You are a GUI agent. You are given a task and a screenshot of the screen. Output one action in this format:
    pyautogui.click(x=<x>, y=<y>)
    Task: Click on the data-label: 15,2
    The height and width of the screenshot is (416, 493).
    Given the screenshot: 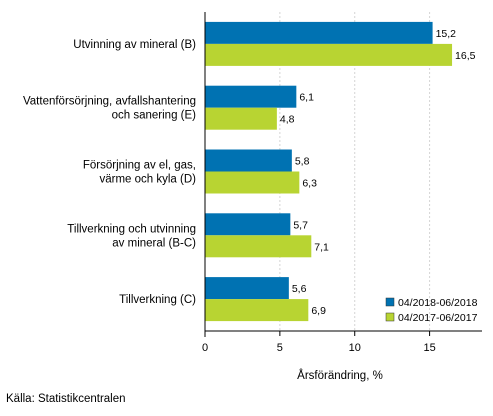 What is the action you would take?
    pyautogui.click(x=446, y=34)
    